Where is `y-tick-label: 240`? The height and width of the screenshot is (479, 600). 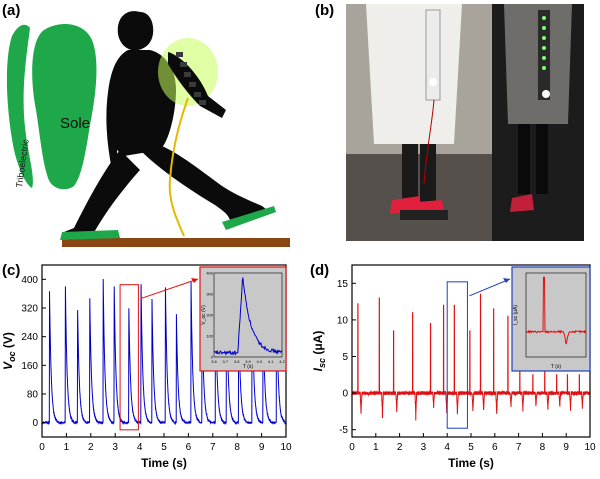
y-tick-label: 240 is located at coordinates (29, 337).